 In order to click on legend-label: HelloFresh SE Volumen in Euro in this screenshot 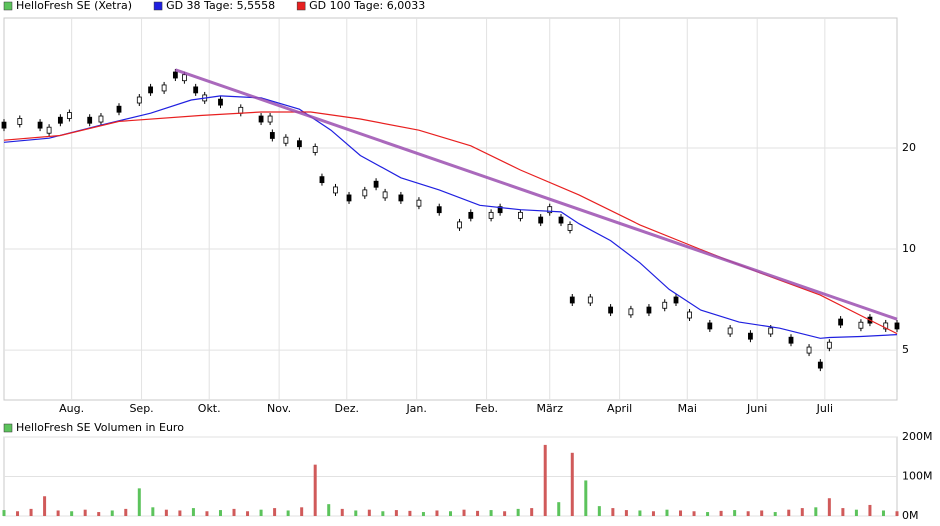, I will do `click(100, 427)`.